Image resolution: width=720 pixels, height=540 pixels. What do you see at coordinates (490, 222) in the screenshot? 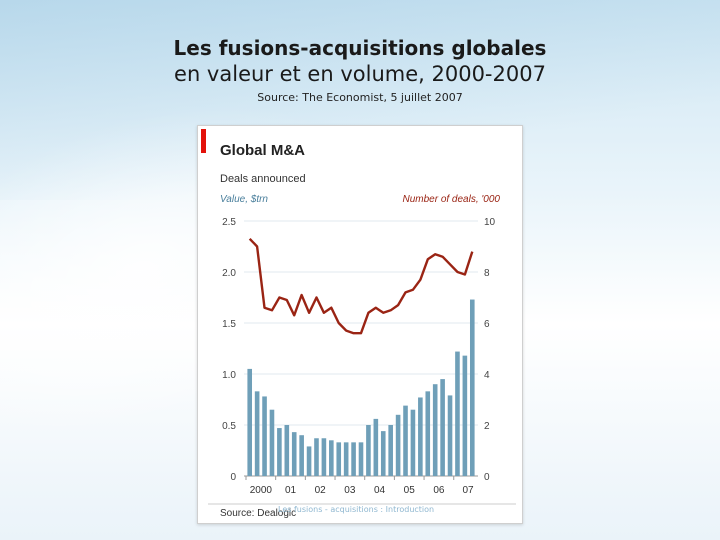
I see `right-tick-label: 10` at bounding box center [490, 222].